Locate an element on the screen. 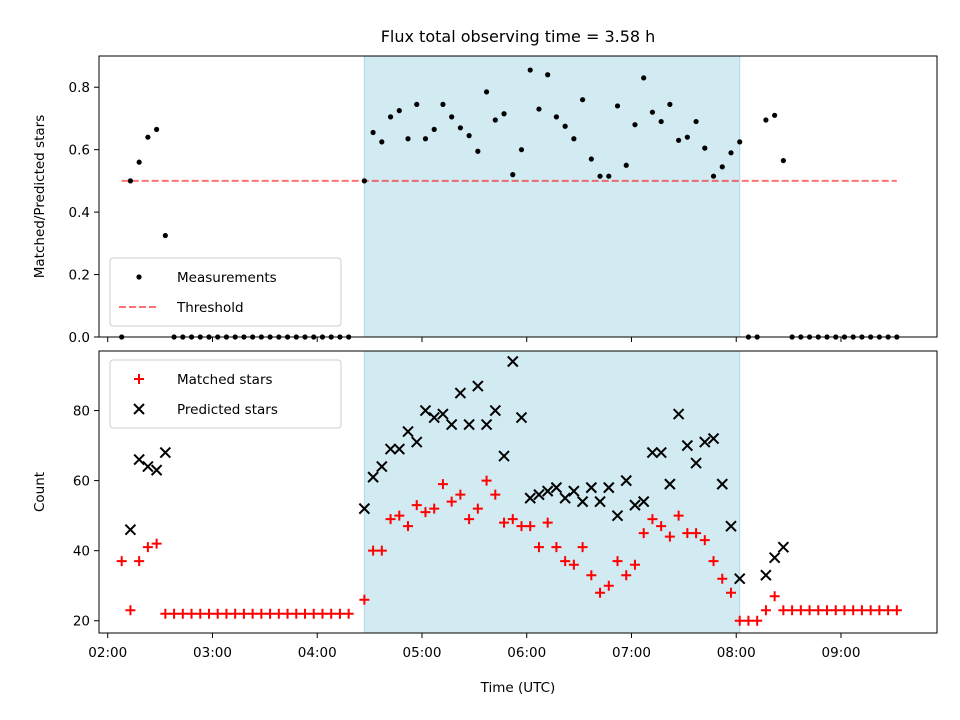 The height and width of the screenshot is (720, 960). y-tick-label: 0.2 is located at coordinates (79, 276).